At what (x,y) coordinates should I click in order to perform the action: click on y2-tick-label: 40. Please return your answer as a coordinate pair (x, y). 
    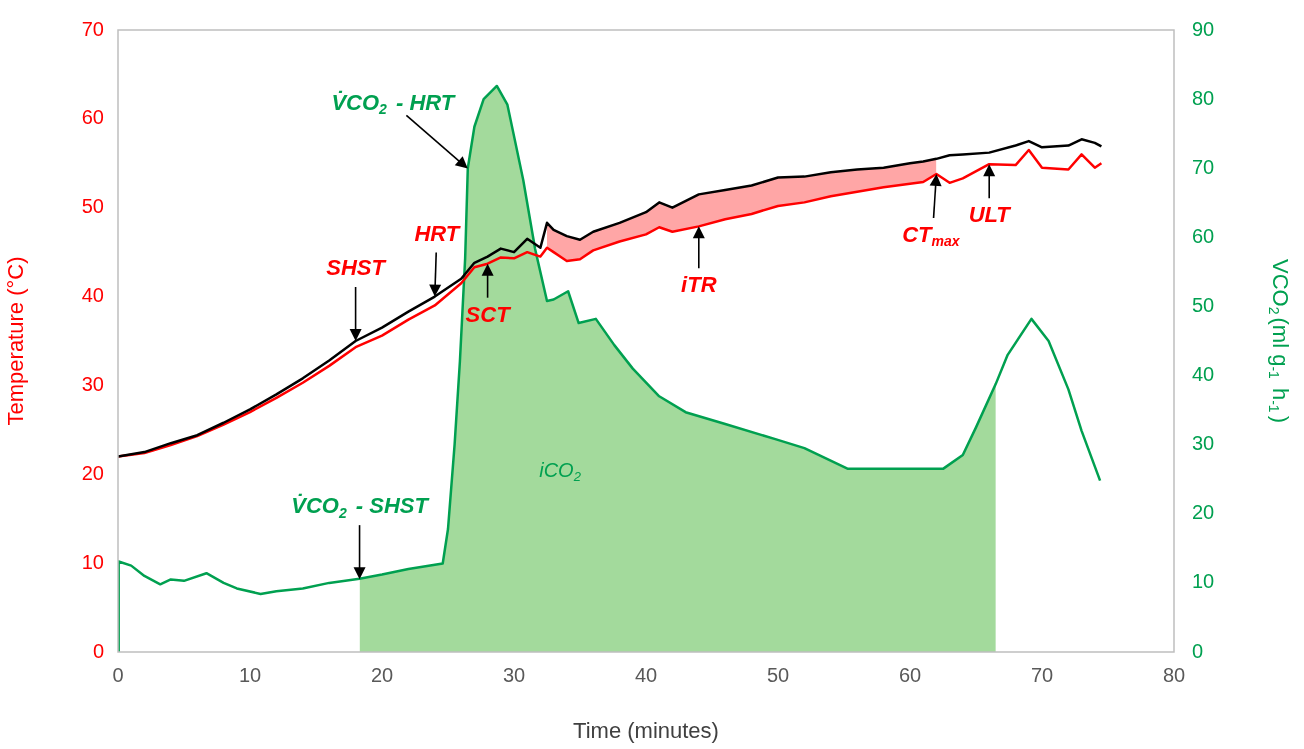
    Looking at the image, I should click on (1203, 374).